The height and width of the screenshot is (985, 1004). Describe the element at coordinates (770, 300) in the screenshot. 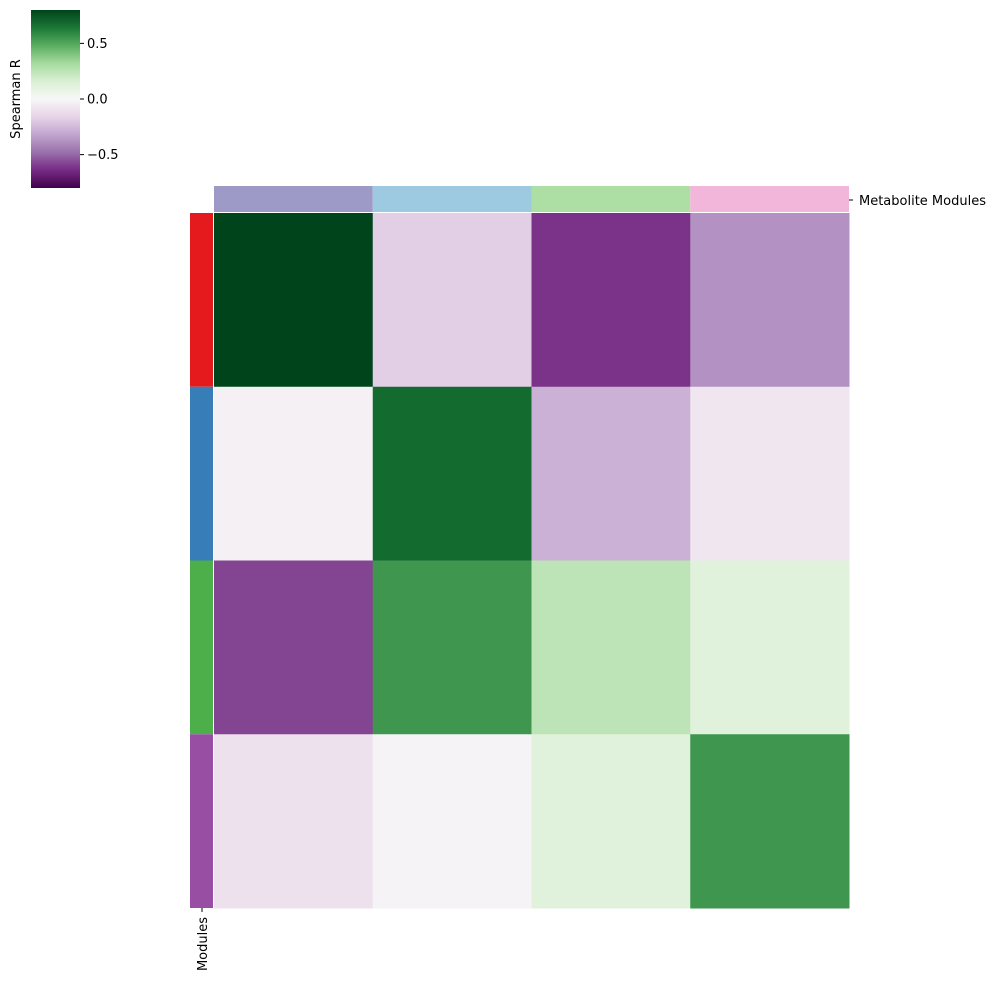

I see `heatmap-cell-r1-c4` at that location.